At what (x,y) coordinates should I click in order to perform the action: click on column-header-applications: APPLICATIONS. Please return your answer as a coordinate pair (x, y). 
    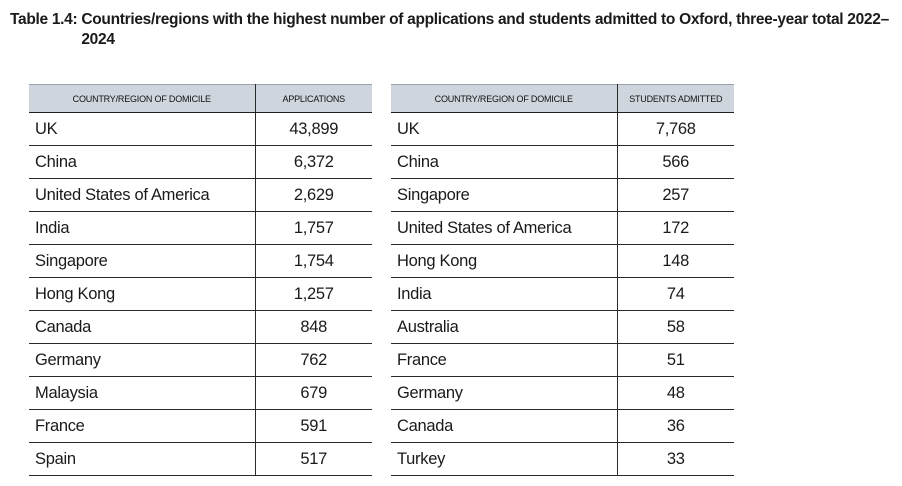
    Looking at the image, I should click on (313, 98).